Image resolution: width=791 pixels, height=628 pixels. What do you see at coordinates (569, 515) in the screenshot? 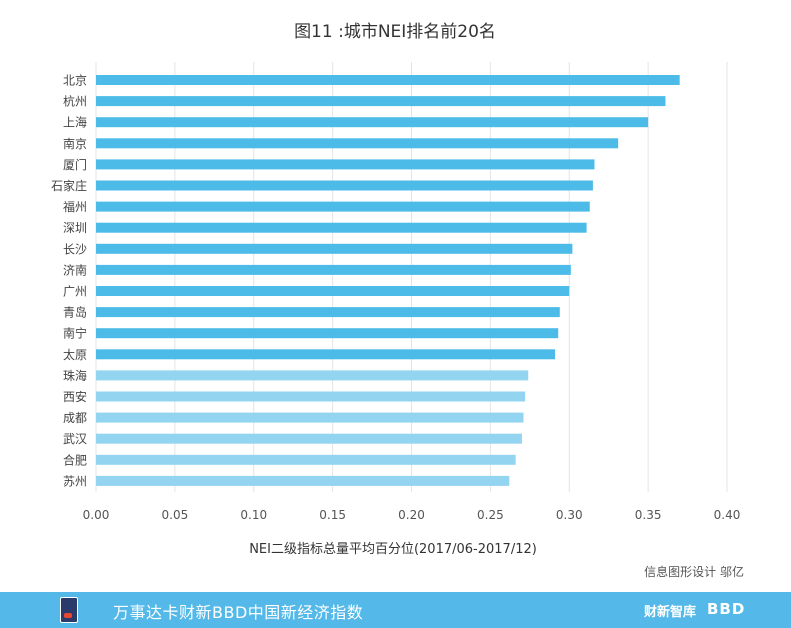
I see `x-tick-label: 0.30` at bounding box center [569, 515].